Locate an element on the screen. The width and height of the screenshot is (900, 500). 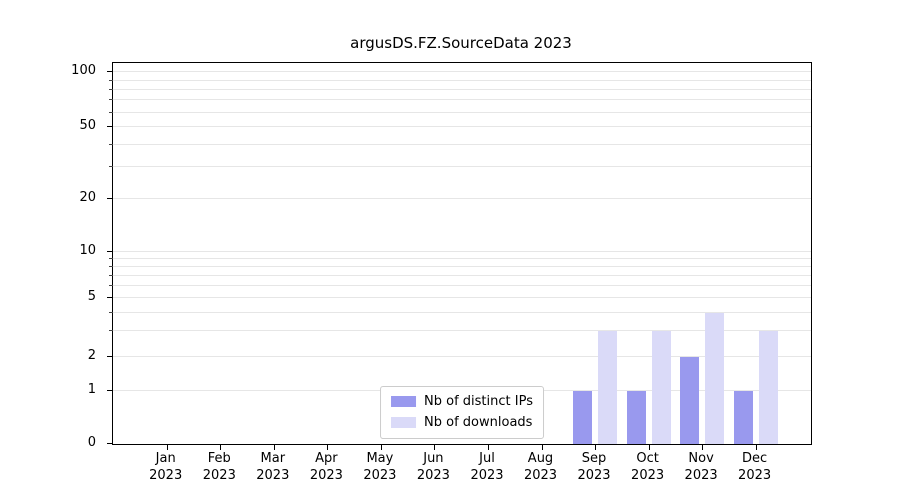
y-tick-label: 5 is located at coordinates (91, 297).